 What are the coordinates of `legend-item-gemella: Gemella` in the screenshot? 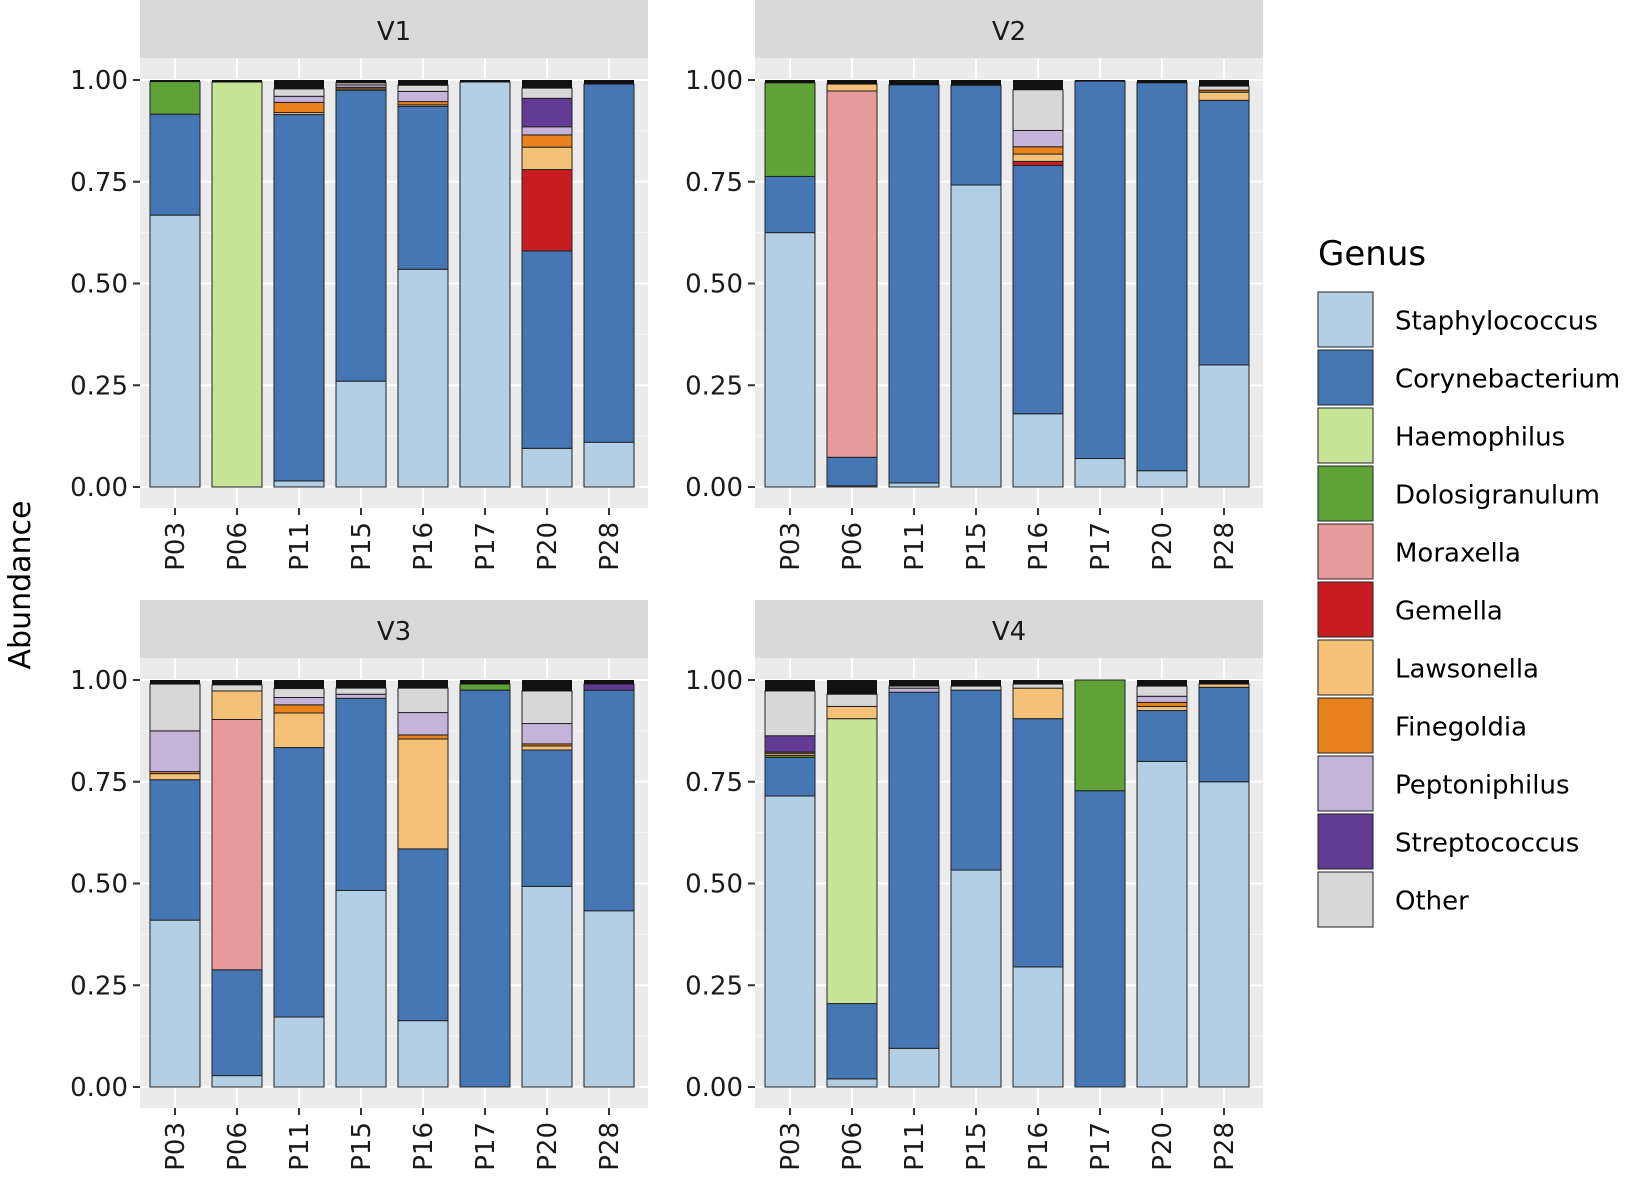 It's located at (1410, 609).